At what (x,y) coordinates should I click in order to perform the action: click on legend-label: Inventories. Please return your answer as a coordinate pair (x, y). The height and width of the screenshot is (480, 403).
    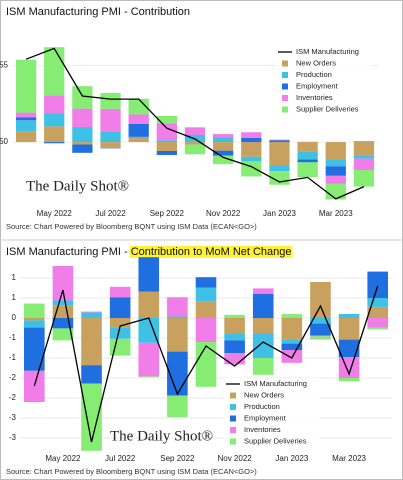
    Looking at the image, I should click on (262, 429).